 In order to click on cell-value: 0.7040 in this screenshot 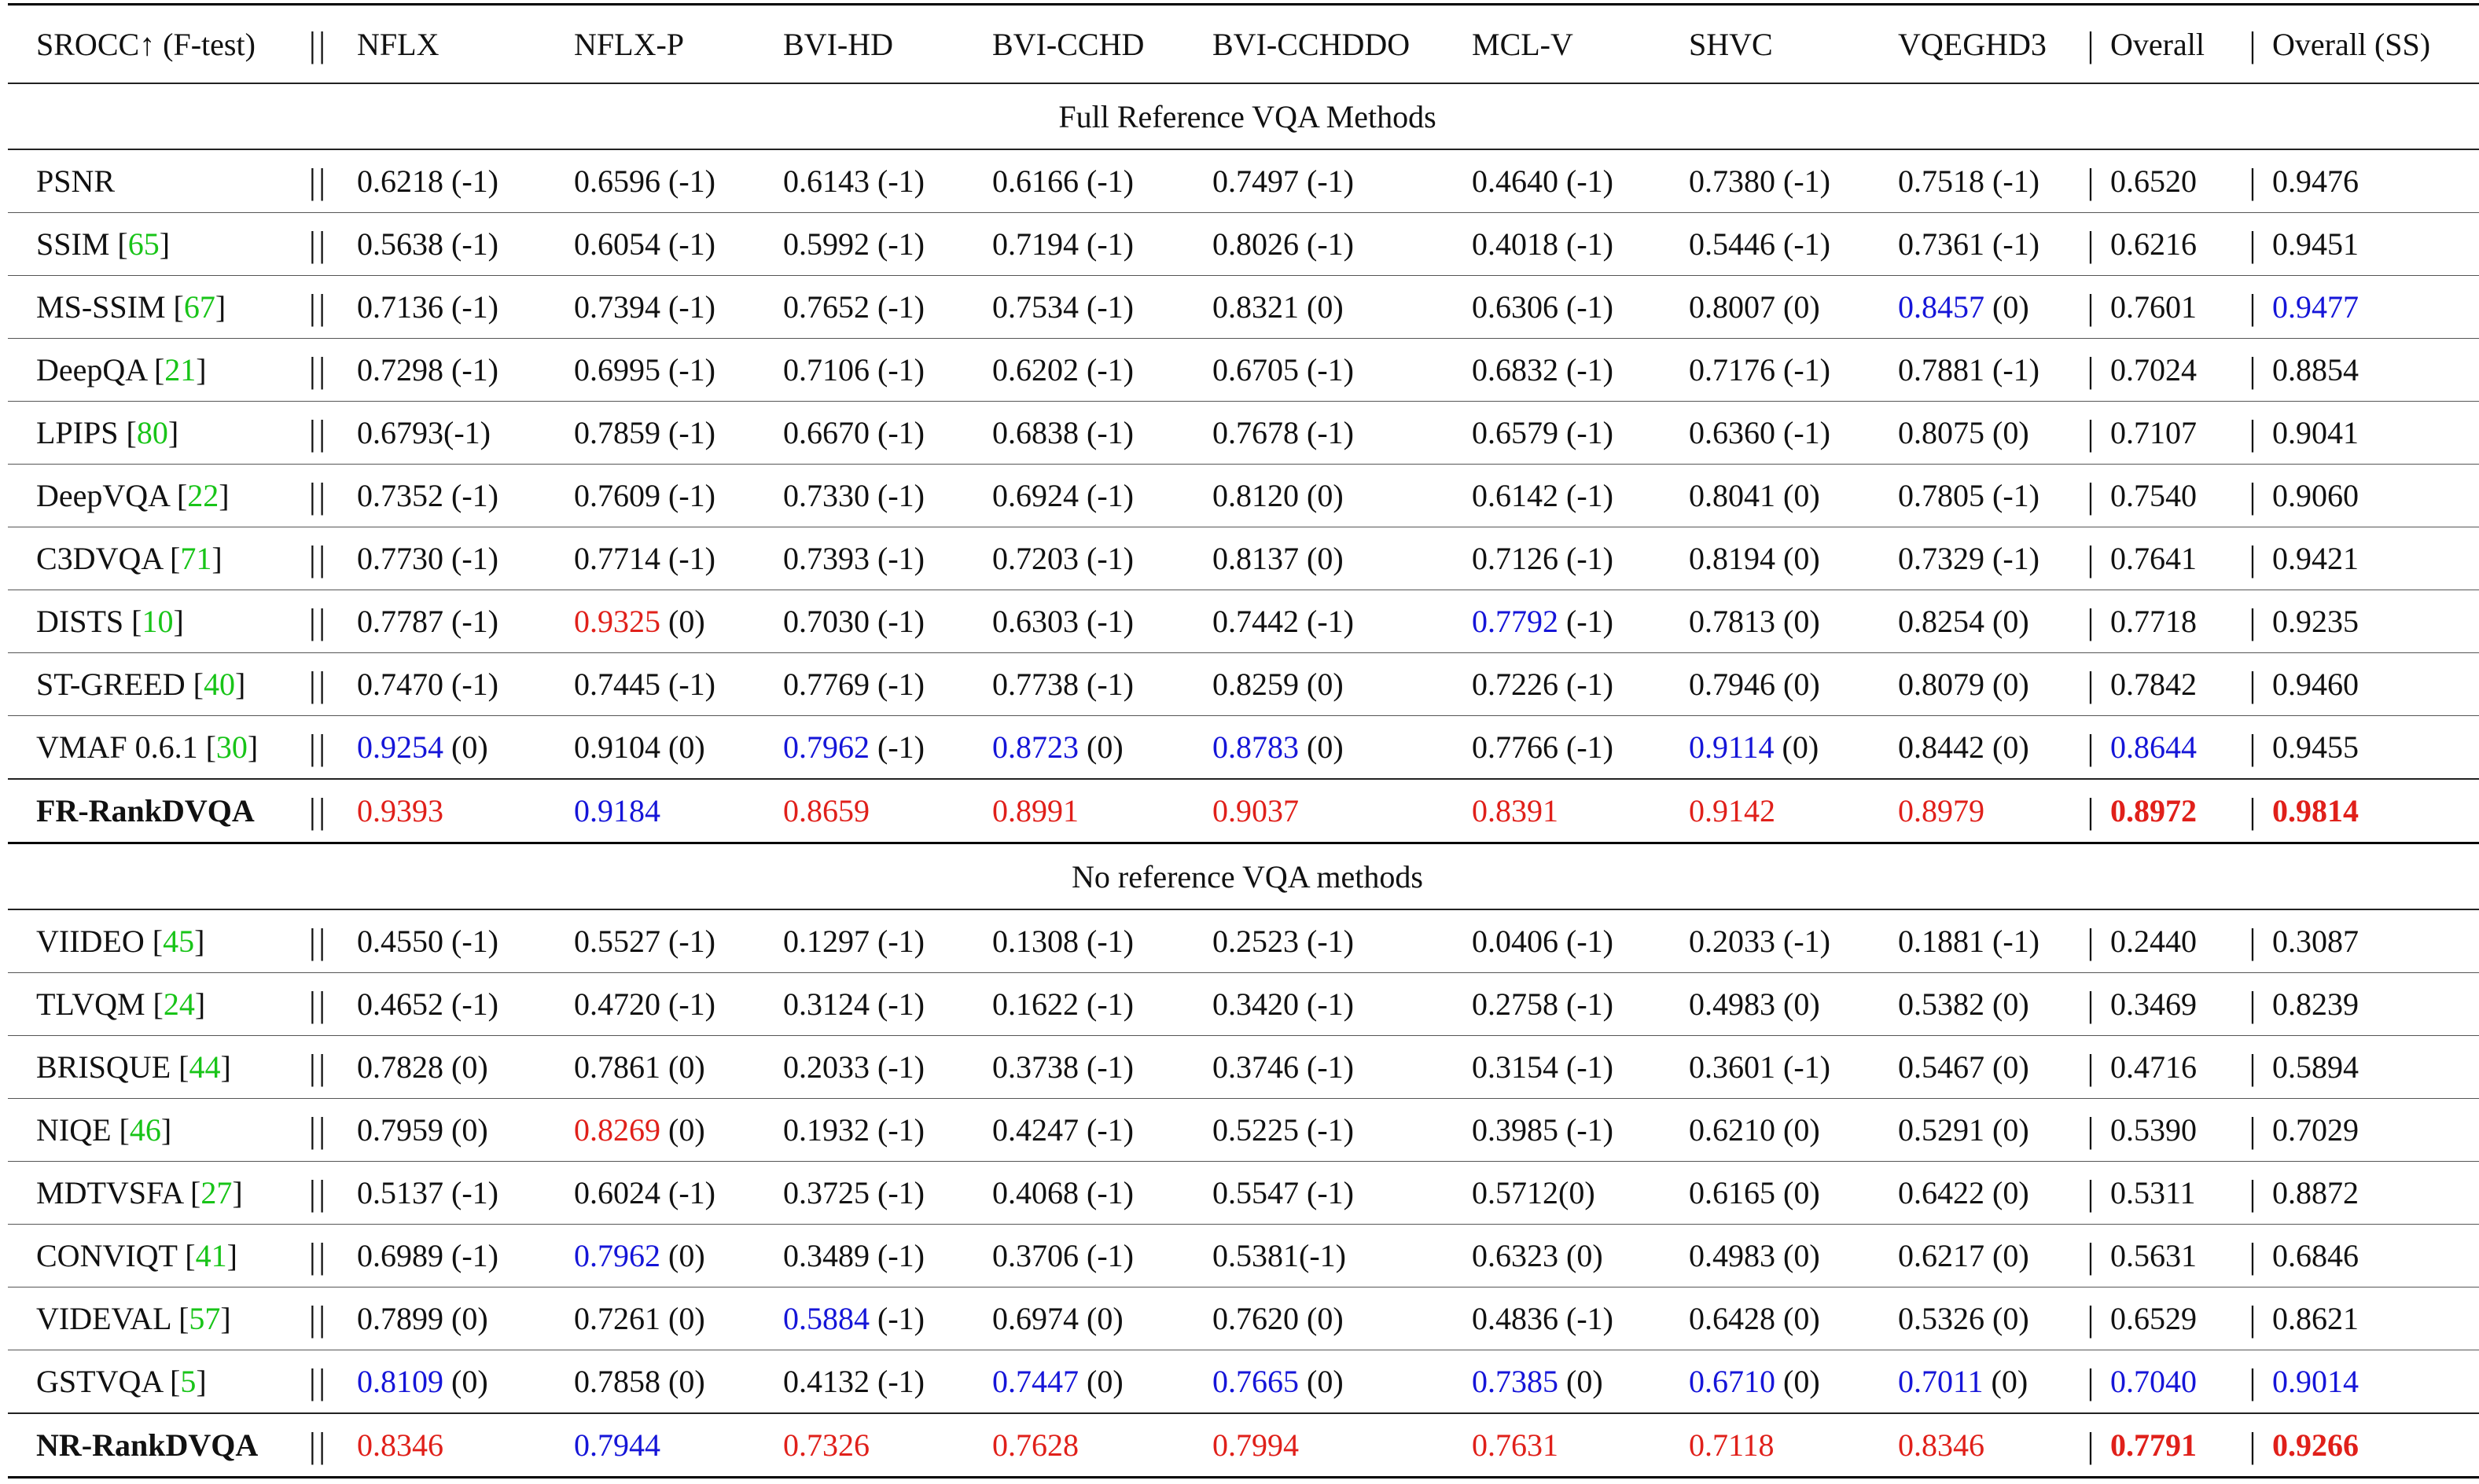, I will do `click(2153, 1381)`.